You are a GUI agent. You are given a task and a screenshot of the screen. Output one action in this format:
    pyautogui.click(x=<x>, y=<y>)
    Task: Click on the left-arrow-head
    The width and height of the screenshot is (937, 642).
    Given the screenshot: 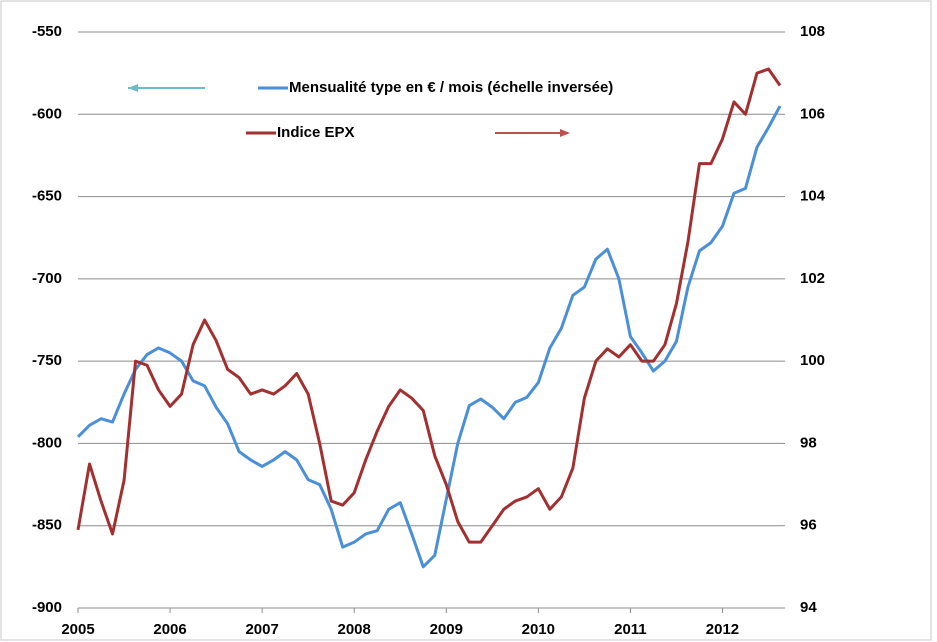 What is the action you would take?
    pyautogui.click(x=133, y=88)
    